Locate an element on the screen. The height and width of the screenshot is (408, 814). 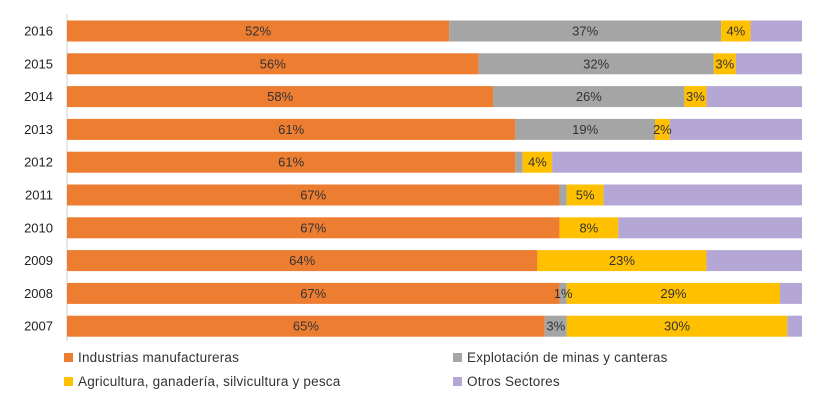
data-label: 30% is located at coordinates (677, 326).